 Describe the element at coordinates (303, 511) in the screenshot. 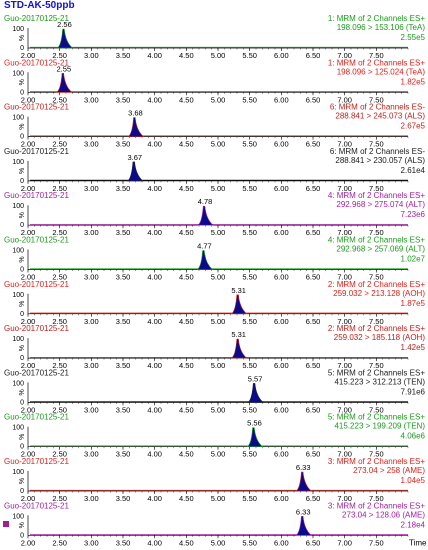

I see `retention-time-label: 6.33` at that location.